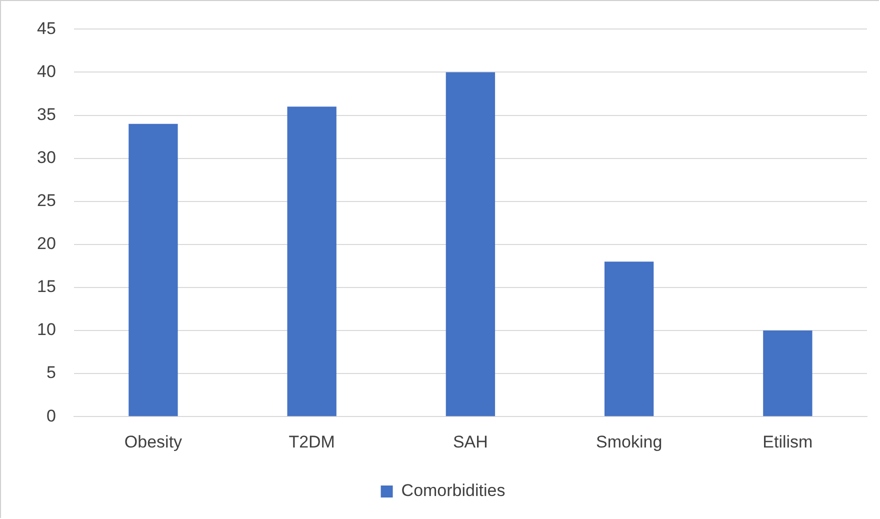  What do you see at coordinates (46, 114) in the screenshot?
I see `y-tick-label: 35` at bounding box center [46, 114].